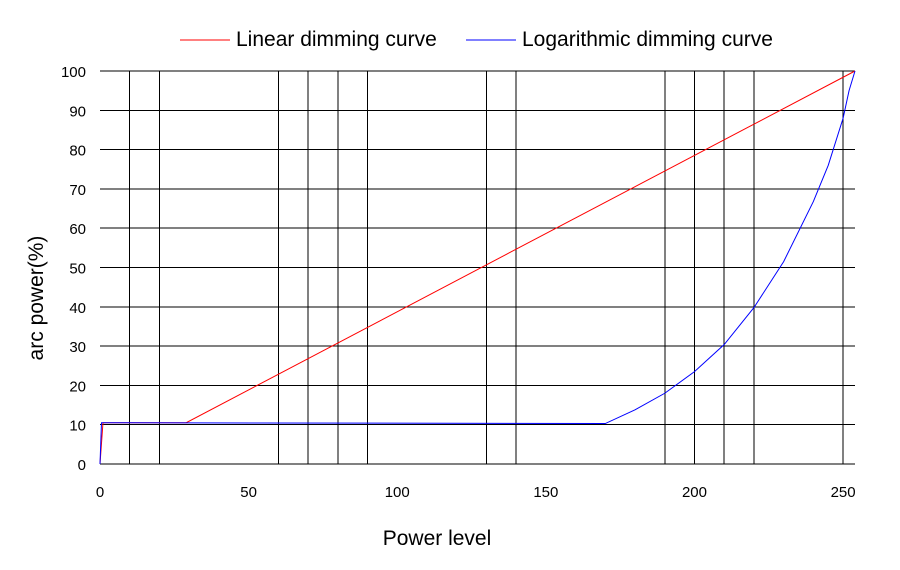  What do you see at coordinates (77, 151) in the screenshot?
I see `y-tick-80: 80` at bounding box center [77, 151].